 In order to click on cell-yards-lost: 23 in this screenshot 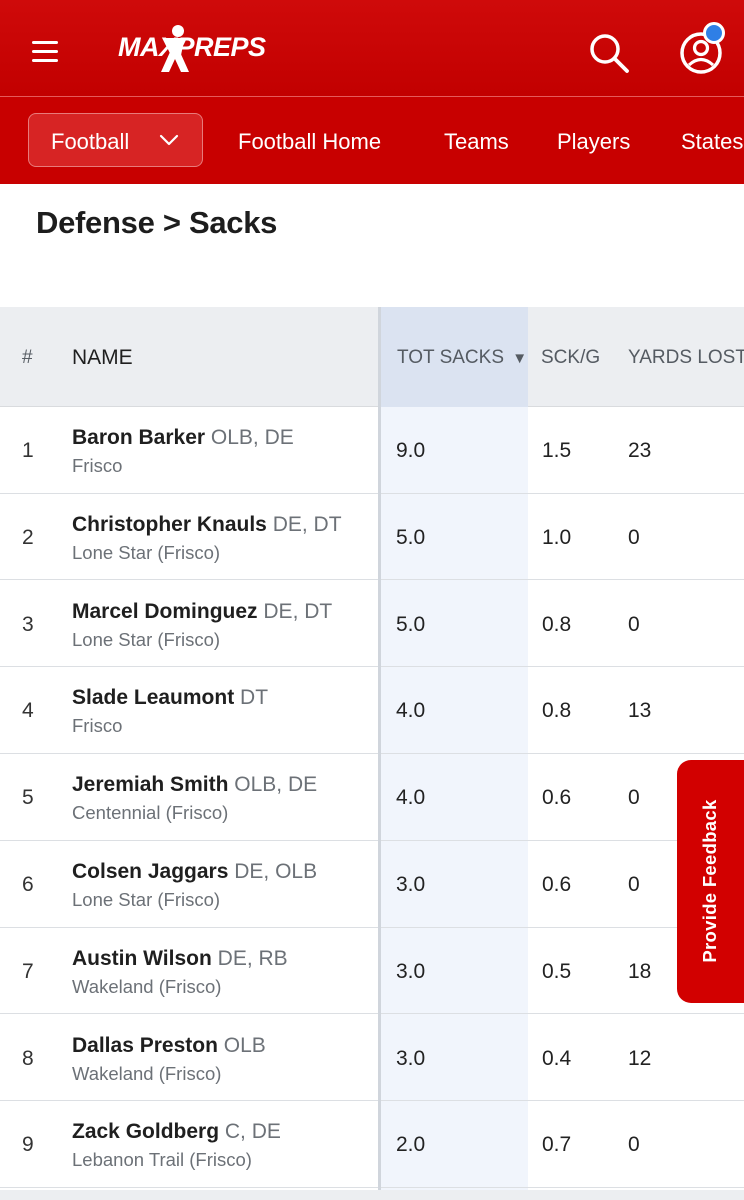, I will do `click(640, 450)`.